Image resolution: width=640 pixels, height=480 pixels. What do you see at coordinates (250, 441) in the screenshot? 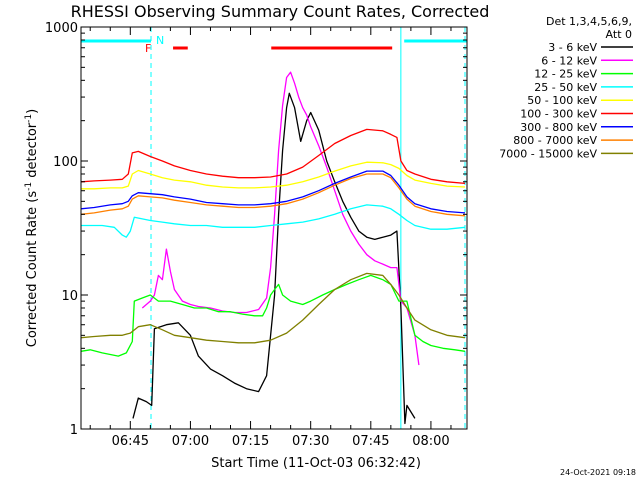
I see `x-tick-label: 07:15` at bounding box center [250, 441].